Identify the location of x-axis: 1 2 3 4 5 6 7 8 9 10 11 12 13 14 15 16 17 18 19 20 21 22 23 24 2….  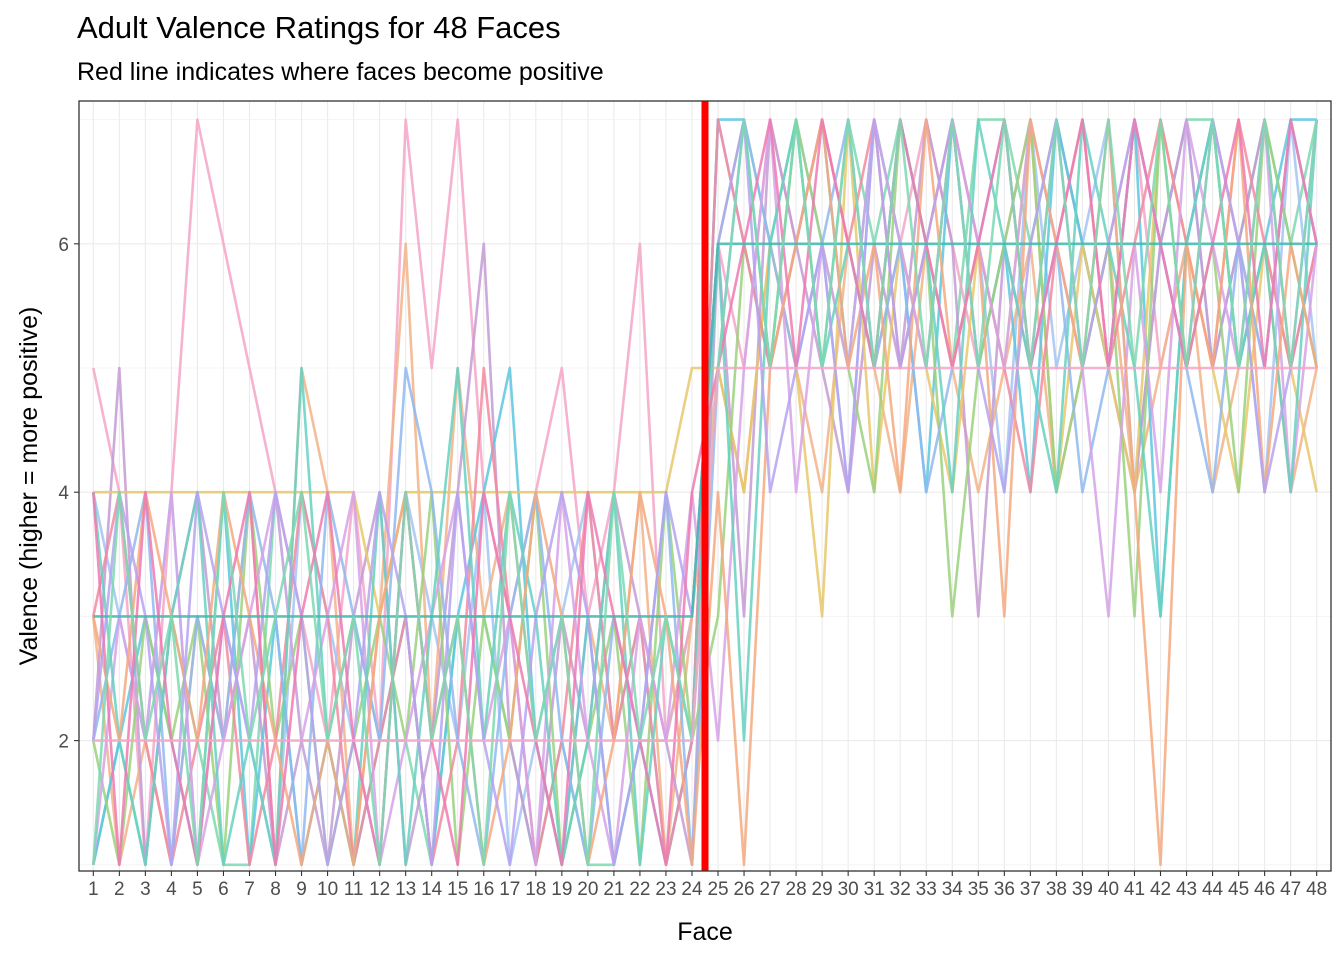
(707, 885).